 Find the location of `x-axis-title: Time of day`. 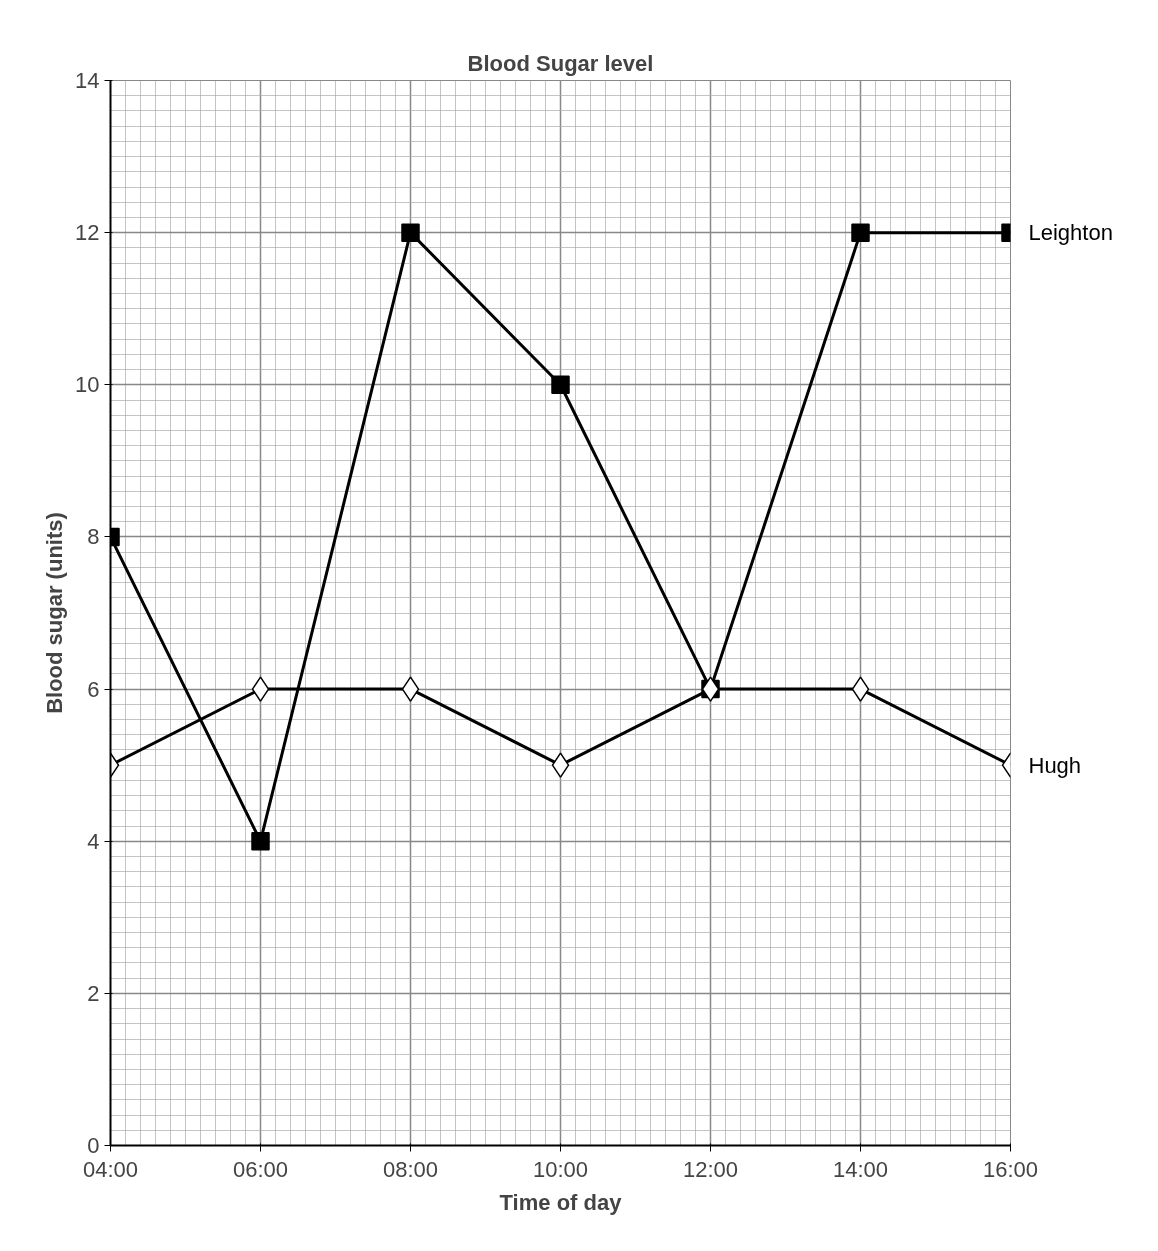

x-axis-title: Time of day is located at coordinates (561, 1202).